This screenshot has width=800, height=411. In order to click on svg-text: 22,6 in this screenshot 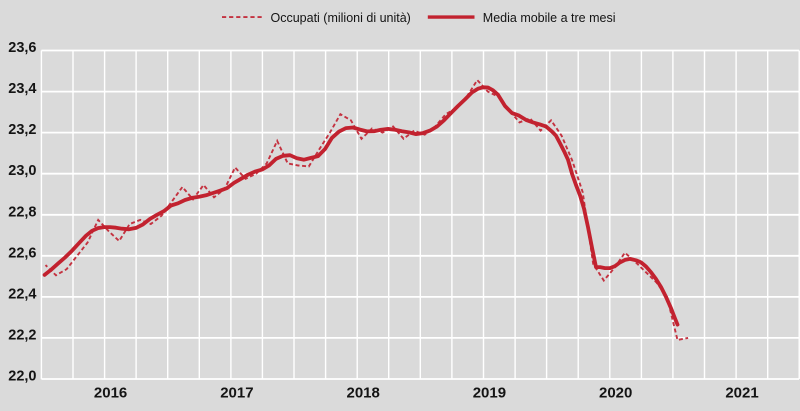, I will do `click(22, 253)`.